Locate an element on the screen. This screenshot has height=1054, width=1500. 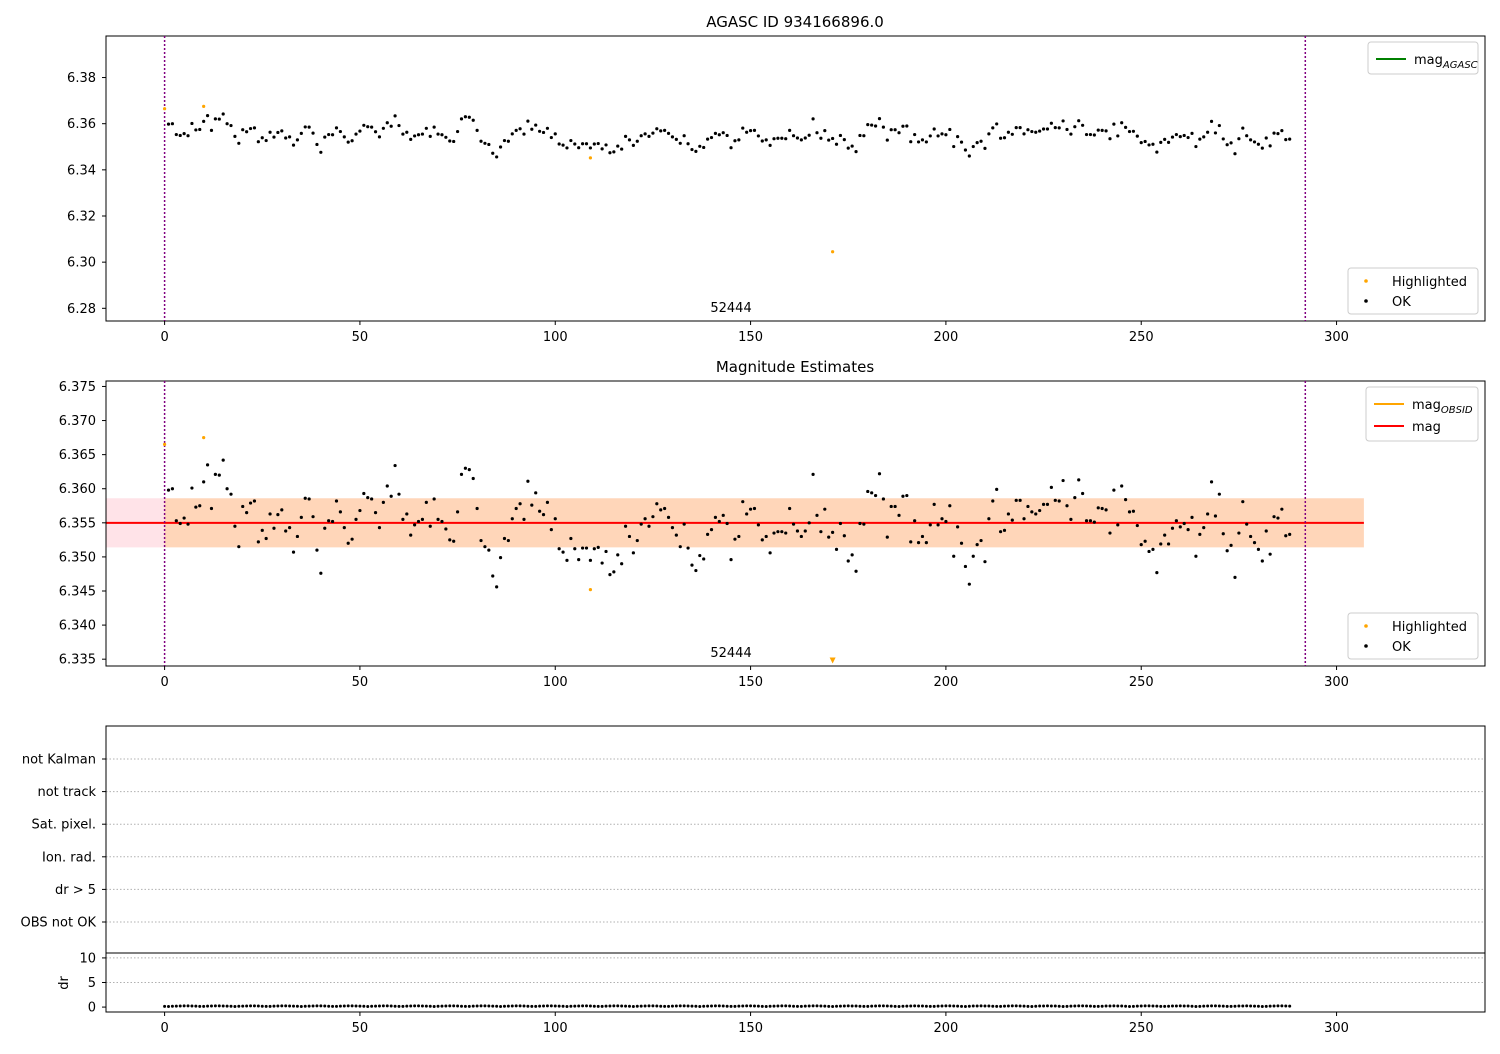
y-tick-label: 6.340 is located at coordinates (77, 626).